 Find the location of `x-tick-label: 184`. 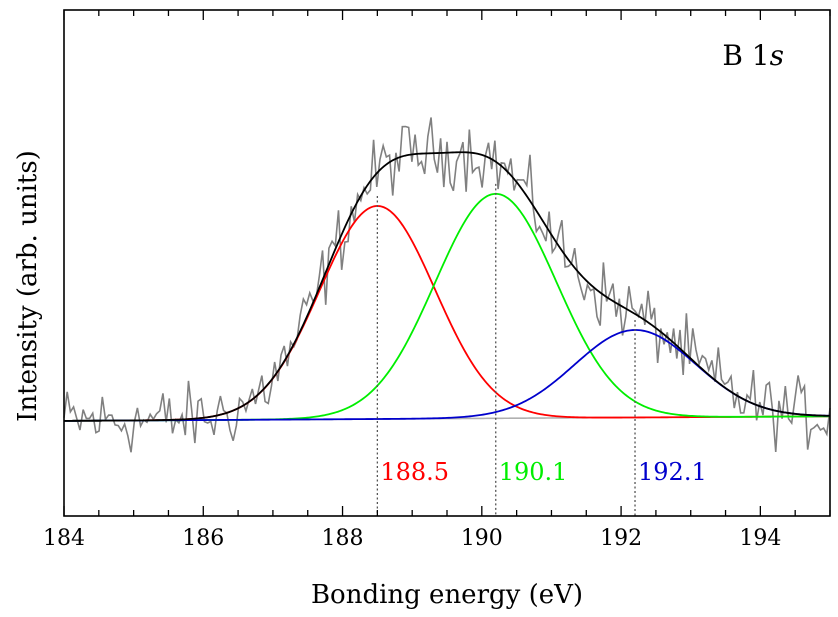

x-tick-label: 184 is located at coordinates (64, 538).